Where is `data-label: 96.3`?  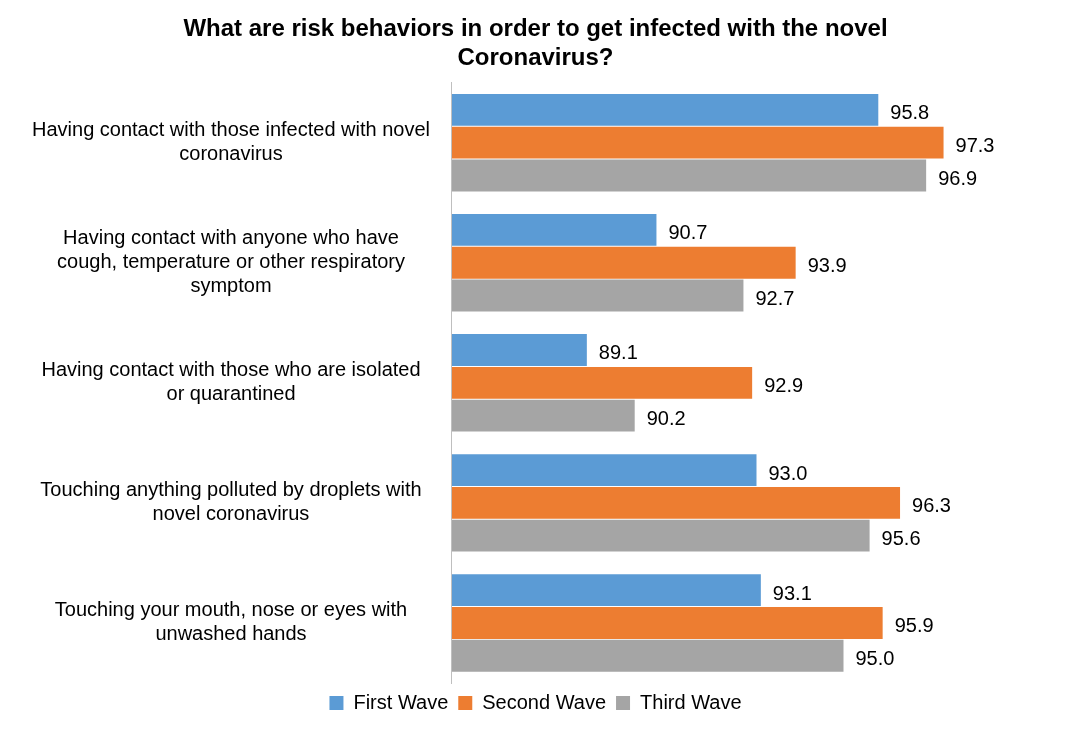
data-label: 96.3 is located at coordinates (931, 505).